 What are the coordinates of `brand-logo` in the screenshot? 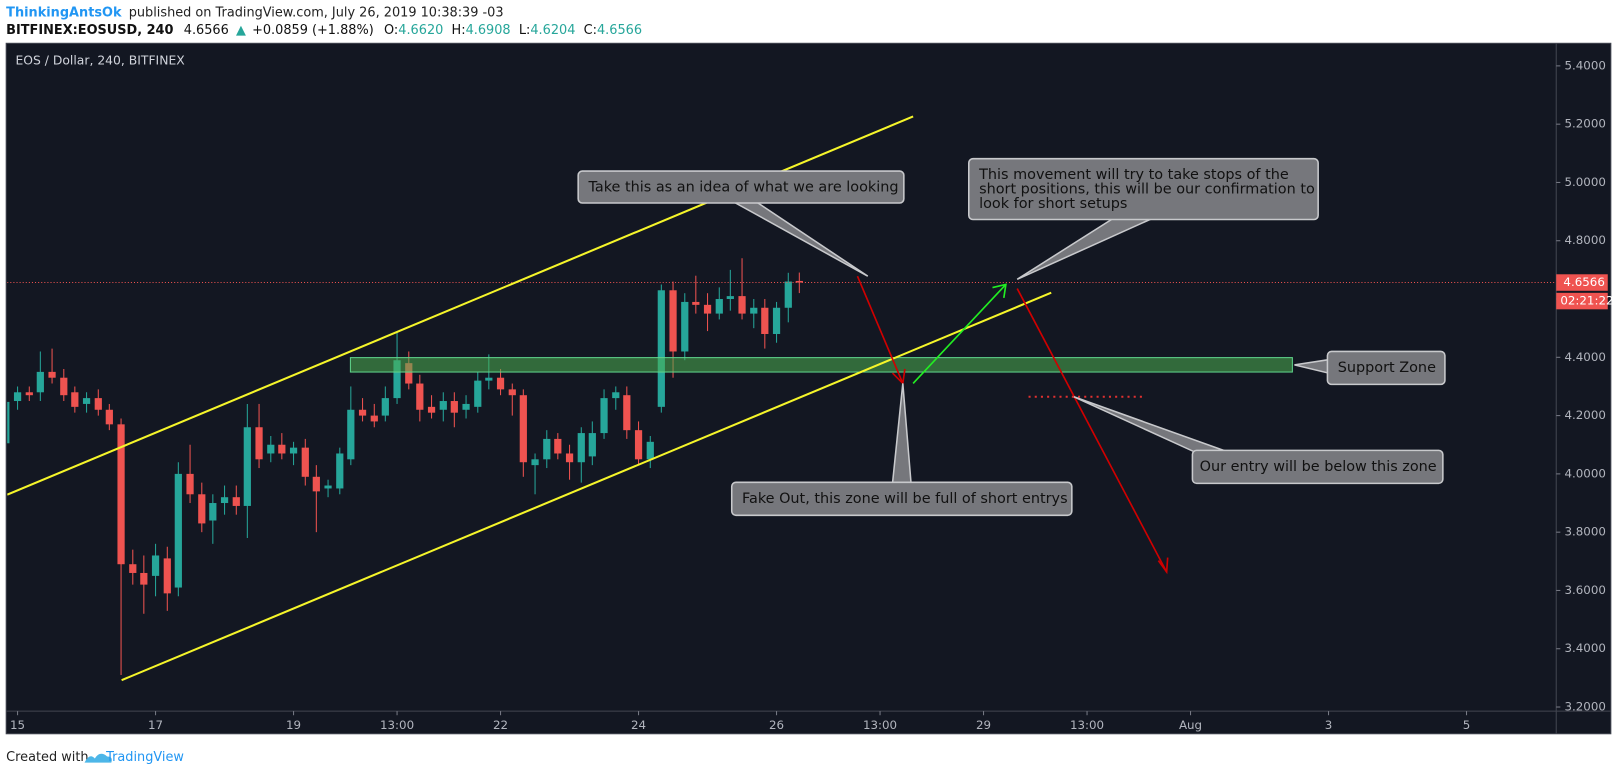 It's located at (98, 758).